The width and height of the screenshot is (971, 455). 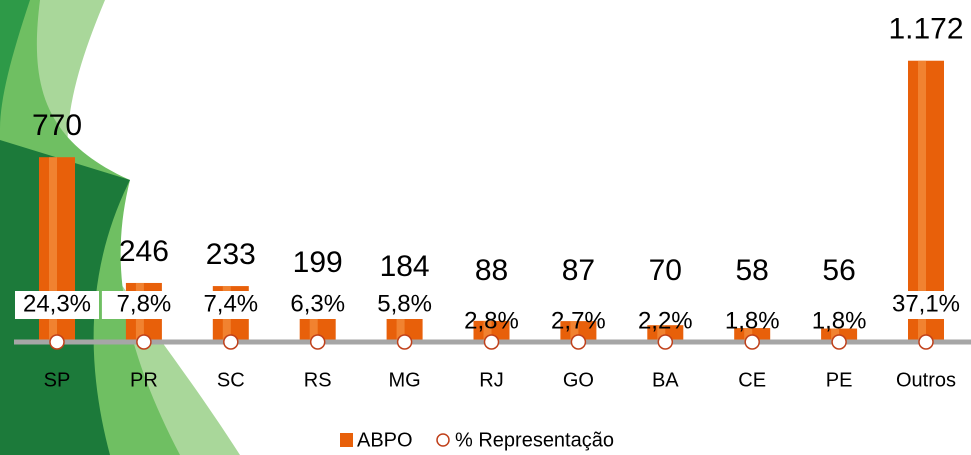 I want to click on pct-label: 2,8%, so click(x=491, y=320).